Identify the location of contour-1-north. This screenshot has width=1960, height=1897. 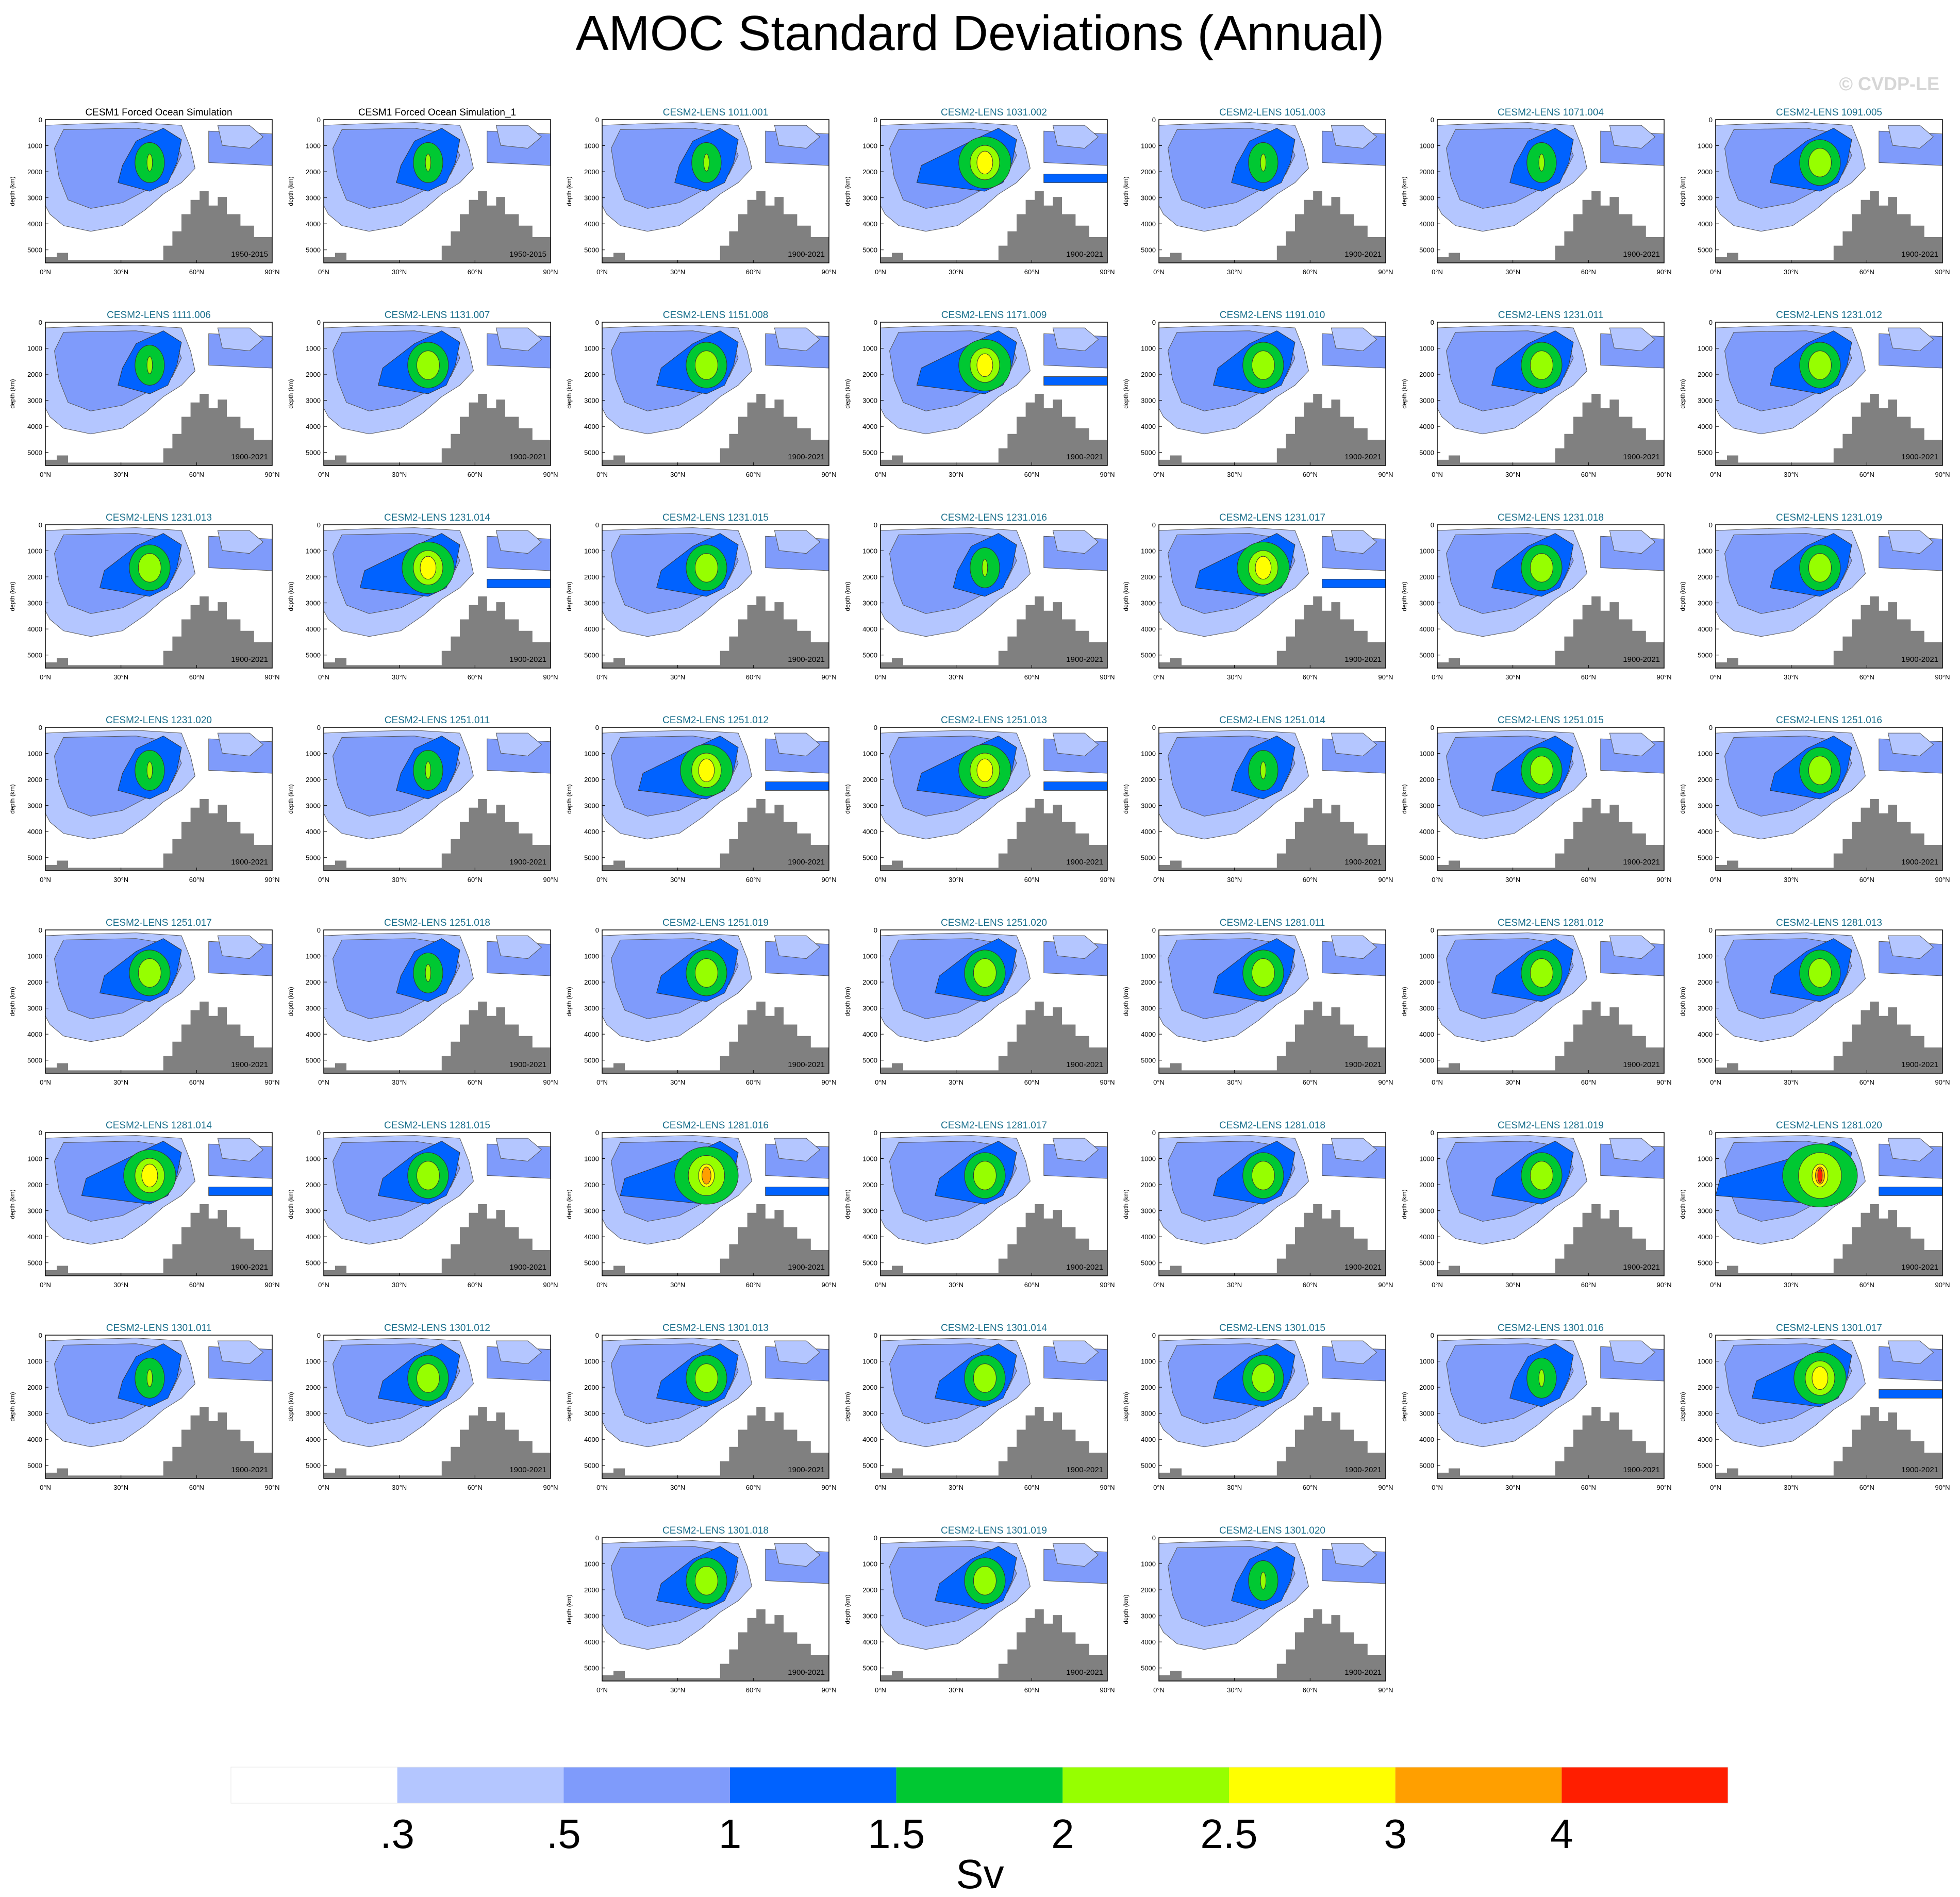
(1075, 381).